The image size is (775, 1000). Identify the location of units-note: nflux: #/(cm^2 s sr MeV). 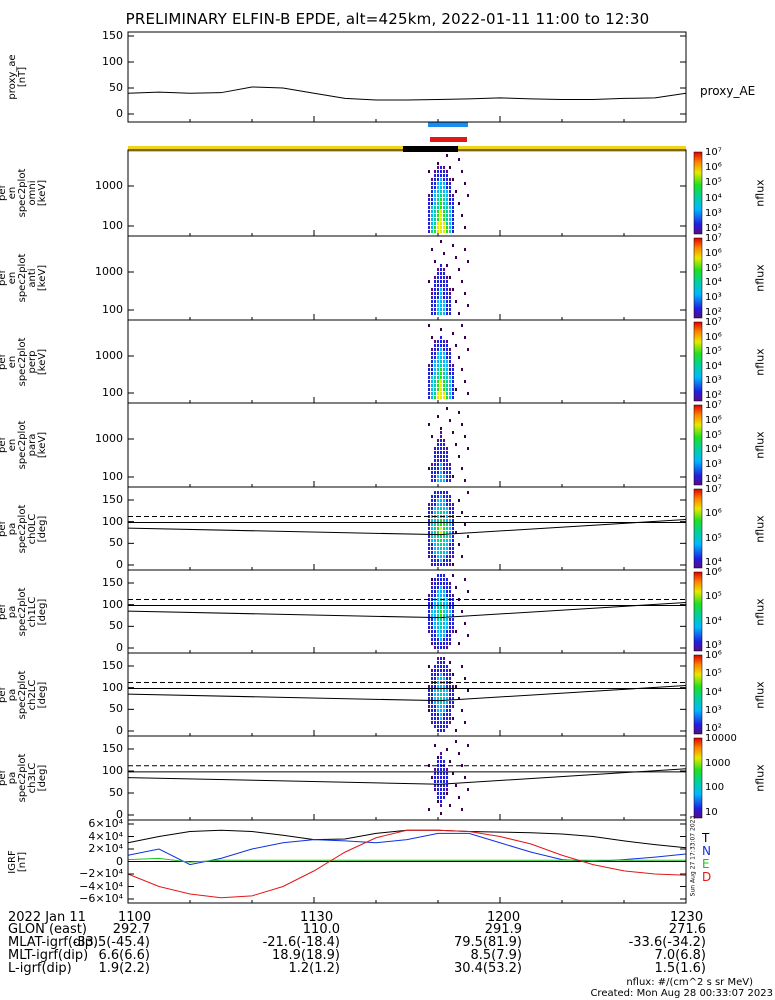
(689, 982).